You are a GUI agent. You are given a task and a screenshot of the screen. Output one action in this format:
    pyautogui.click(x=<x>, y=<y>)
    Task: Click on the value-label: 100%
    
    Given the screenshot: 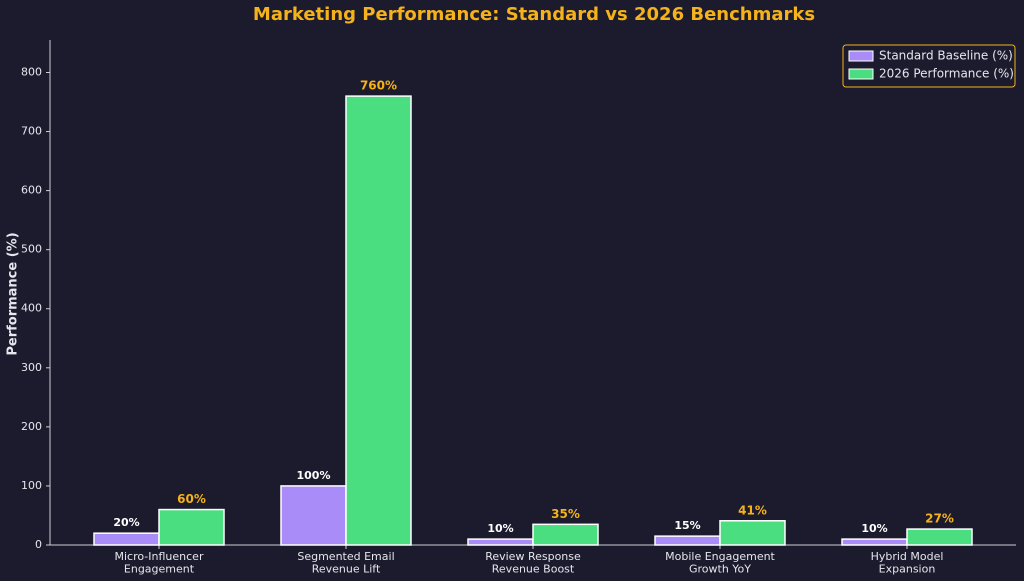 What is the action you would take?
    pyautogui.click(x=314, y=475)
    